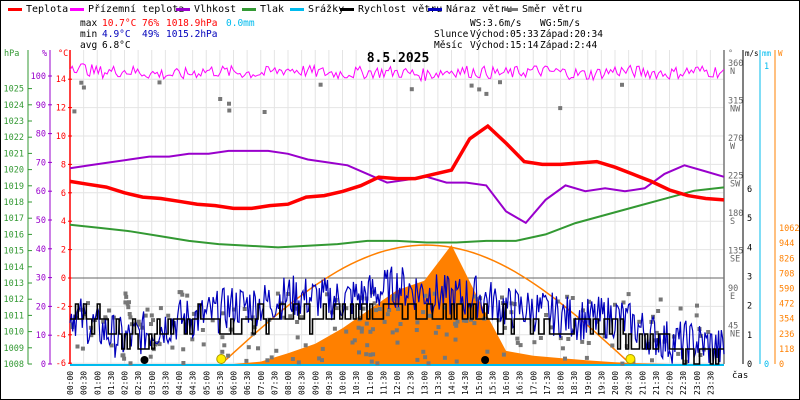 The width and height of the screenshot is (800, 400). Describe the element at coordinates (735, 335) in the screenshot. I see `direction-label: NE` at that location.